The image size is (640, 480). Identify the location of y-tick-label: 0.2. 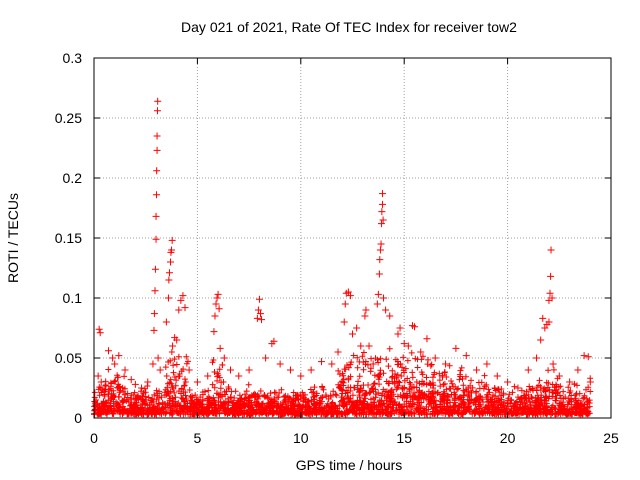
(73, 178).